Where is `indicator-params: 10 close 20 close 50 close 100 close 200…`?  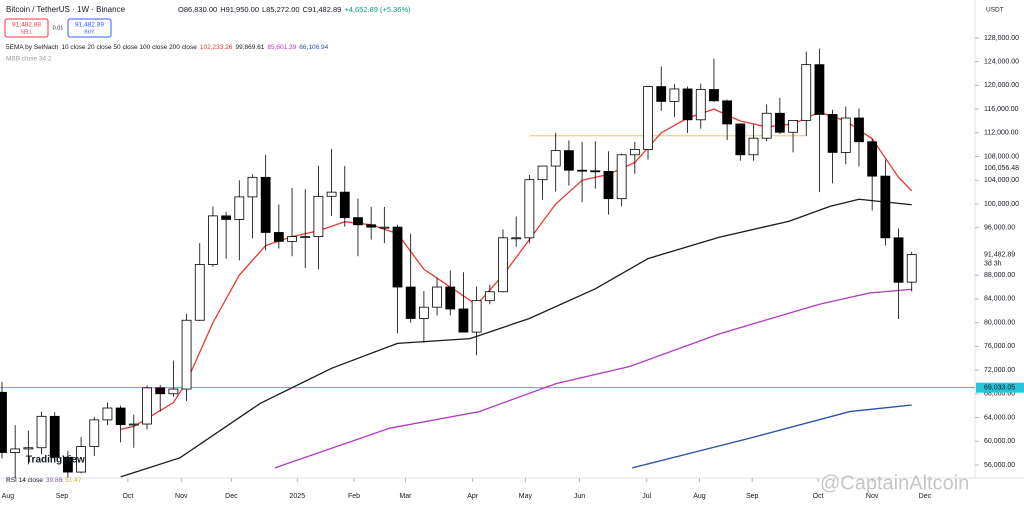
indicator-params: 10 close 20 close 50 close 100 close 200… is located at coordinates (129, 47).